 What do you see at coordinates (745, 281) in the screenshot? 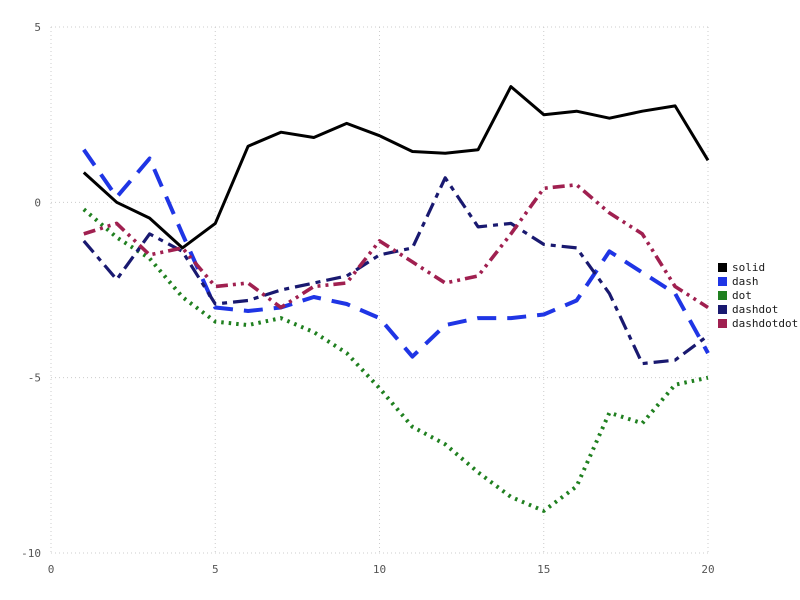
I see `legend-label-dash: dash` at bounding box center [745, 281].